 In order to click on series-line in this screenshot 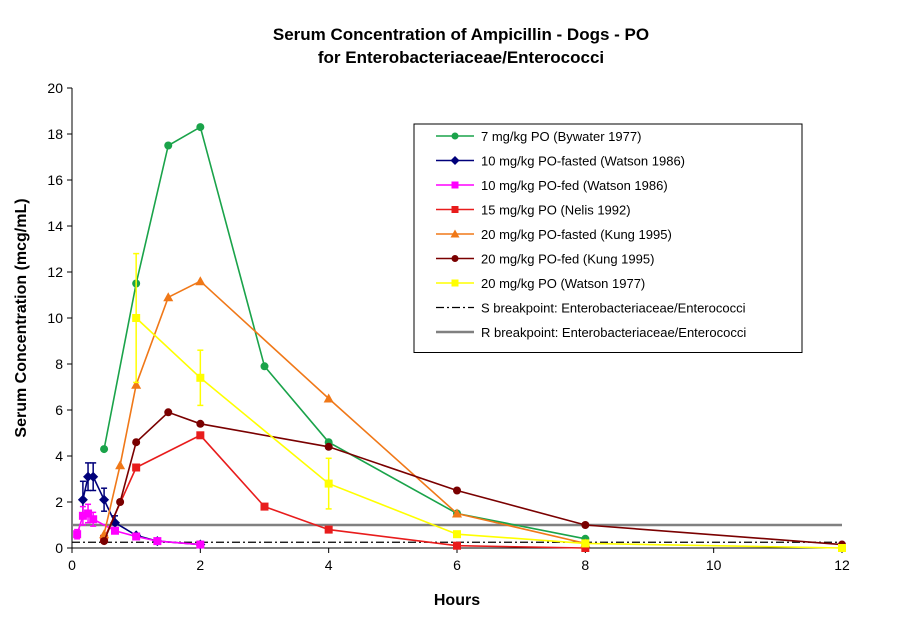, I will do `click(141, 510)`.